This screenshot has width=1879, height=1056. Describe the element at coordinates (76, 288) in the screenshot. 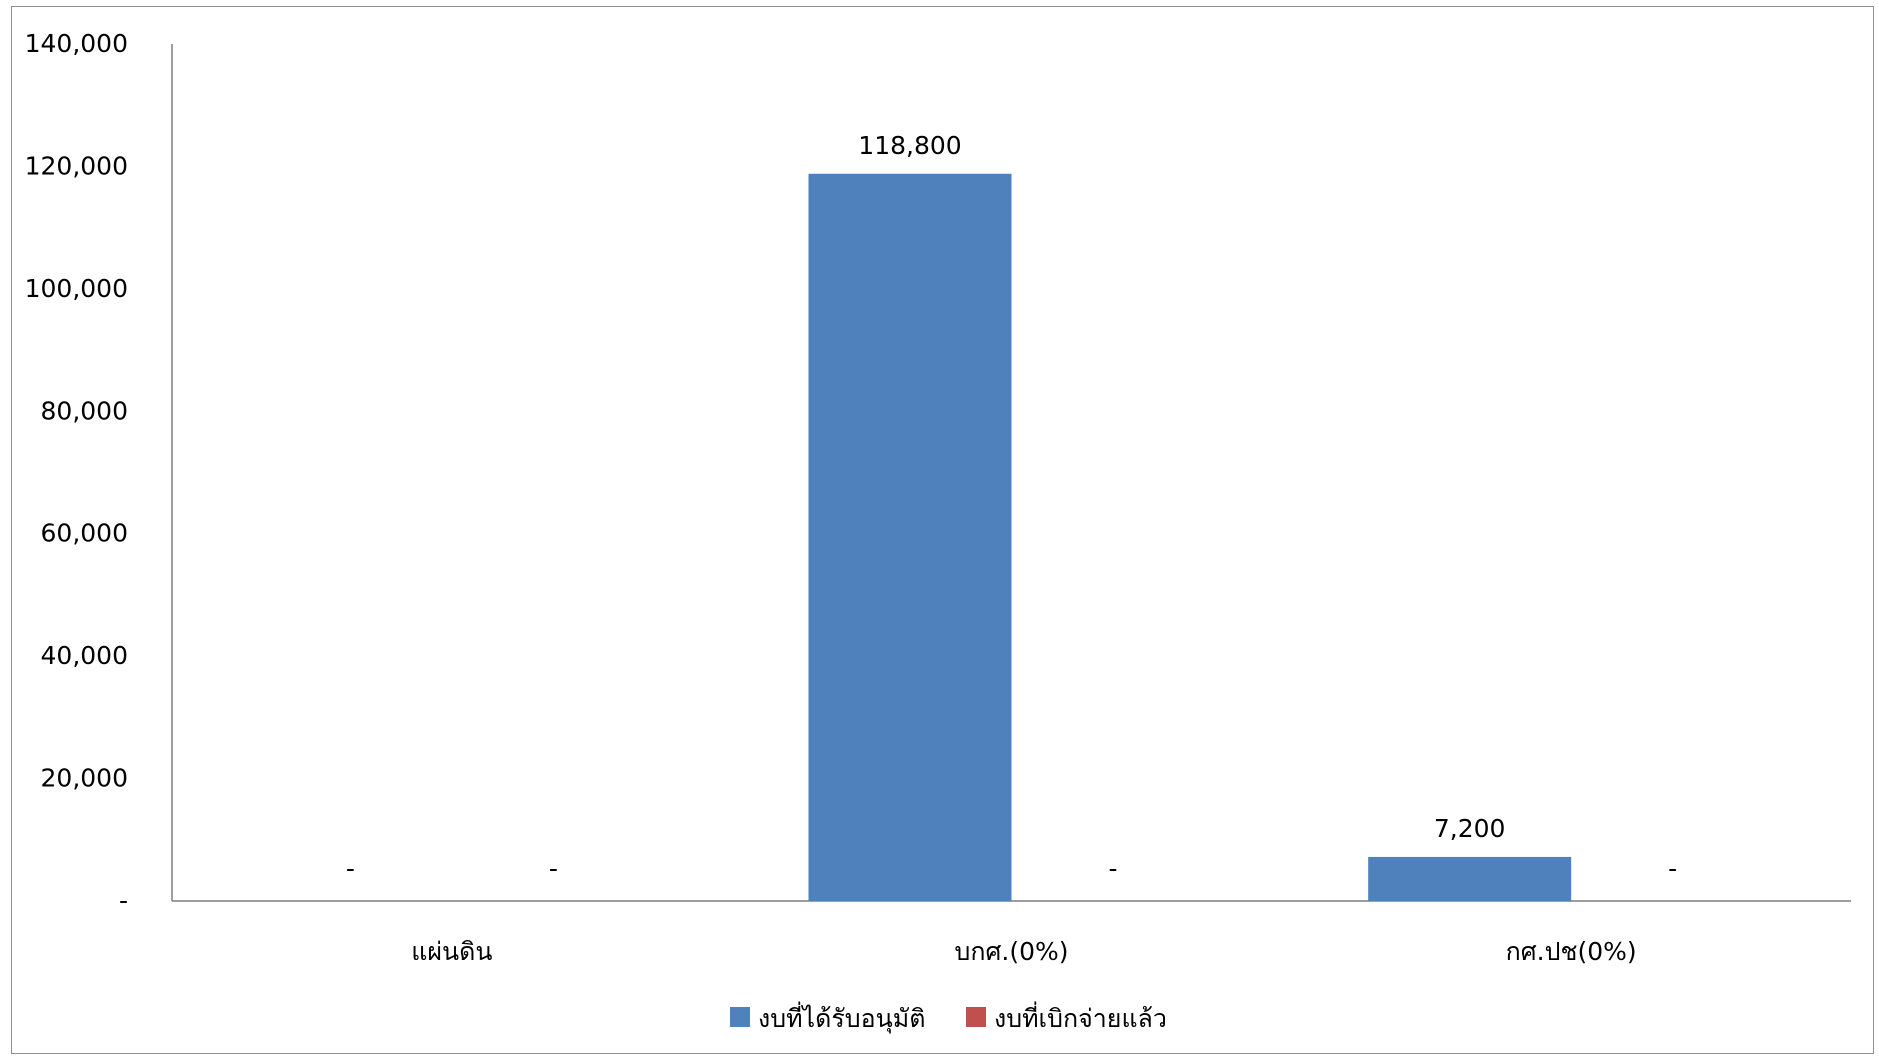

I see `y-tick-label: 100,000` at that location.